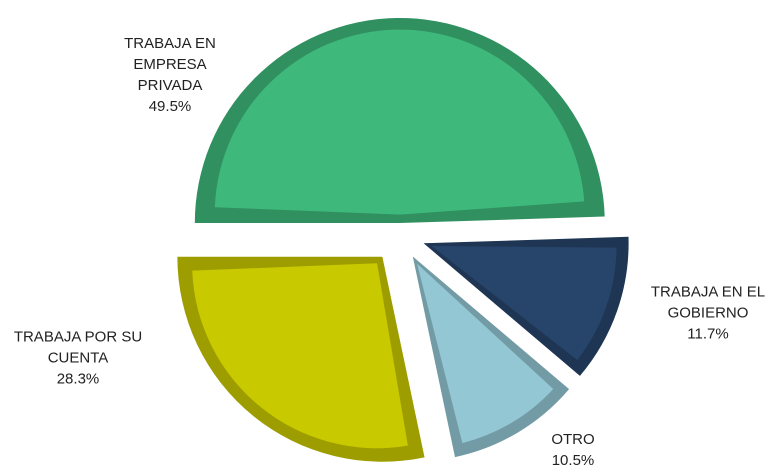 The image size is (778, 473). I want to click on category-label: TRABAJA POR SU CUENTA, so click(78, 347).